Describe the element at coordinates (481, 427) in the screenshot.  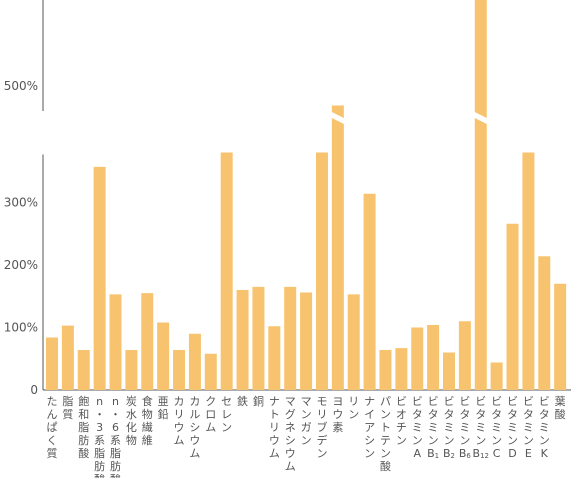
I see `x-category-label: ビタミン B12` at that location.